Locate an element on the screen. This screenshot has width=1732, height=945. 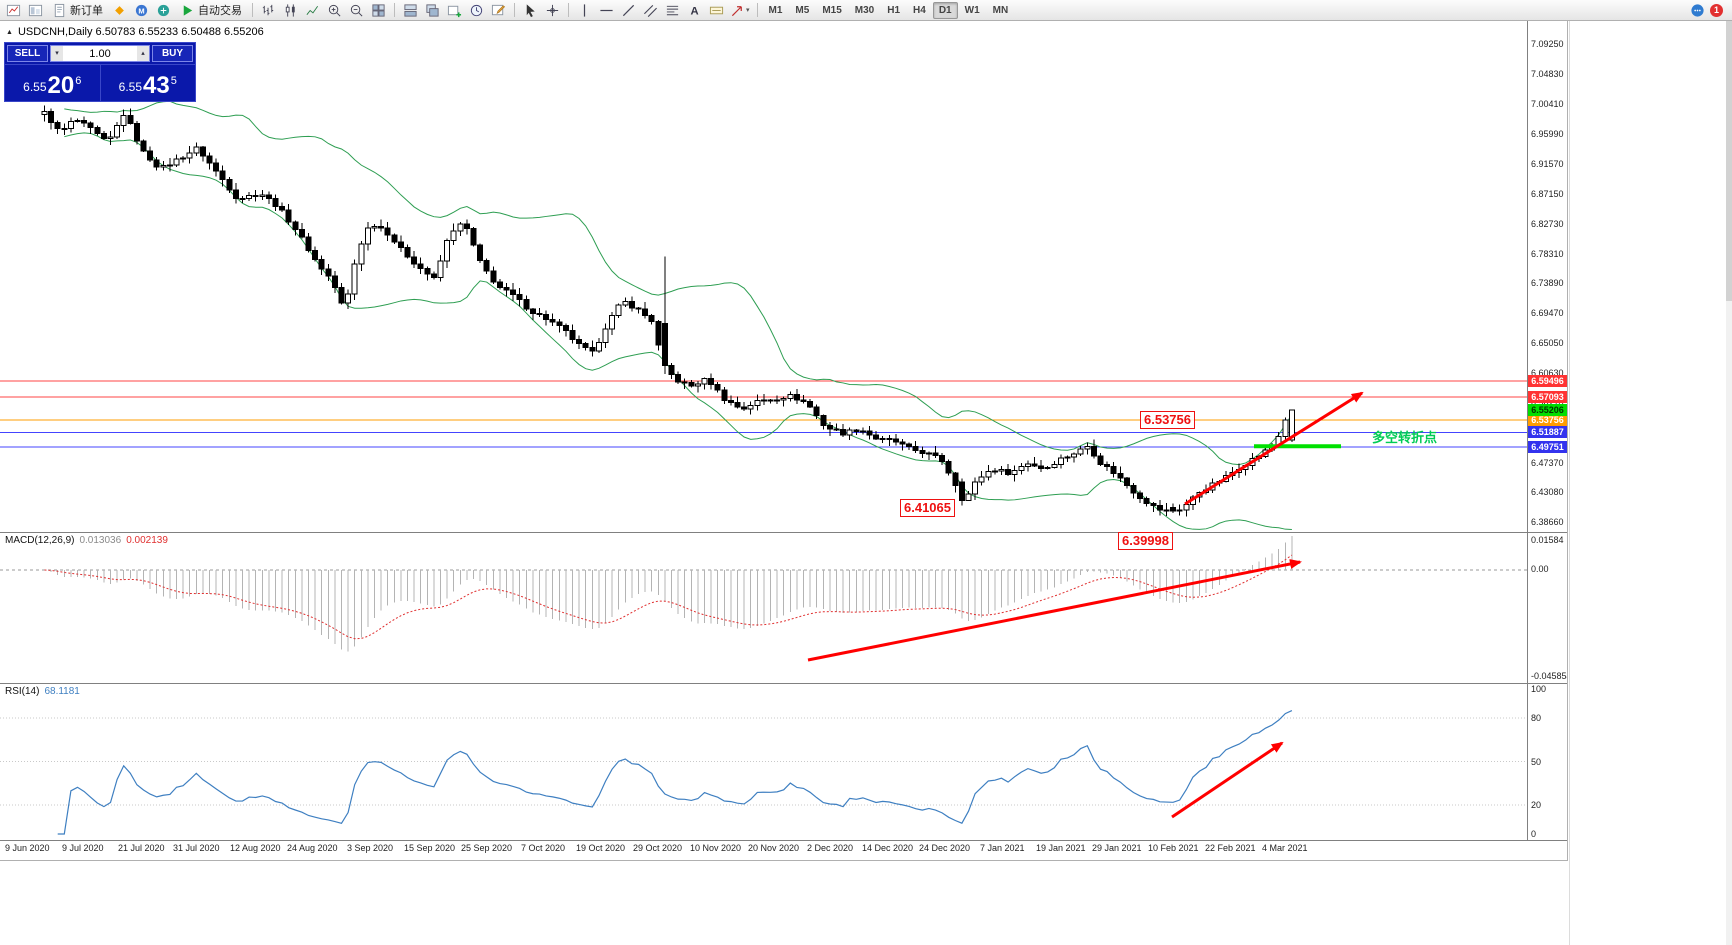
volume-increase-button: ▴ is located at coordinates (143, 53).